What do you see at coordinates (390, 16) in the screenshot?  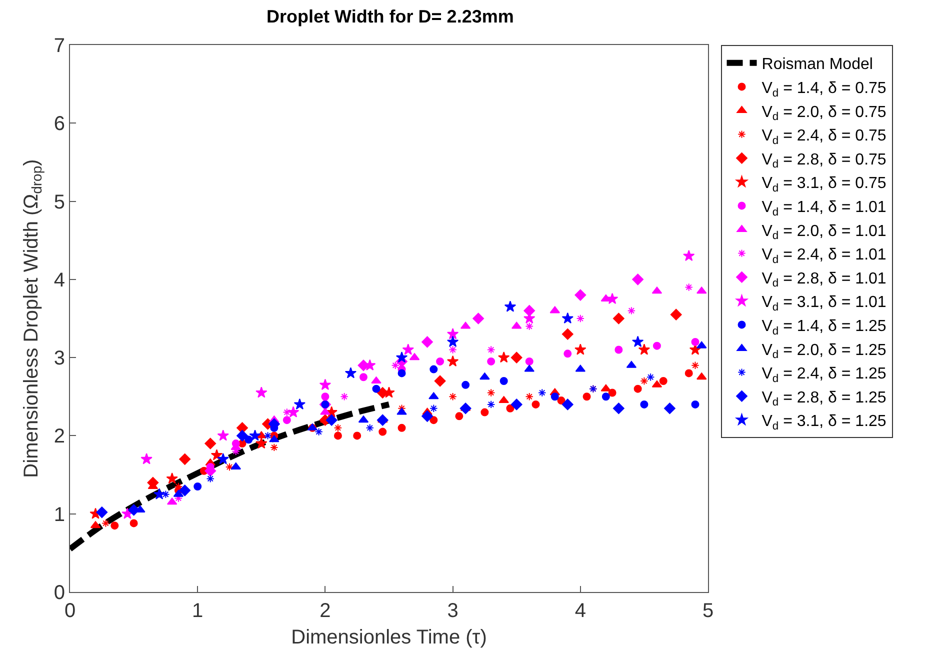 I see `chart-title: Droplet Width for D= 2.23mm` at bounding box center [390, 16].